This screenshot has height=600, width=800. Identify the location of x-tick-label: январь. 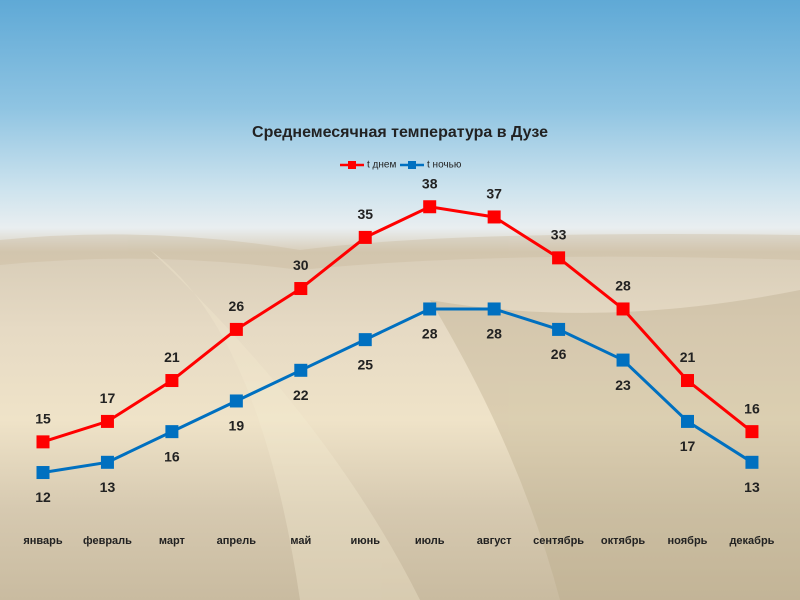
(43, 541).